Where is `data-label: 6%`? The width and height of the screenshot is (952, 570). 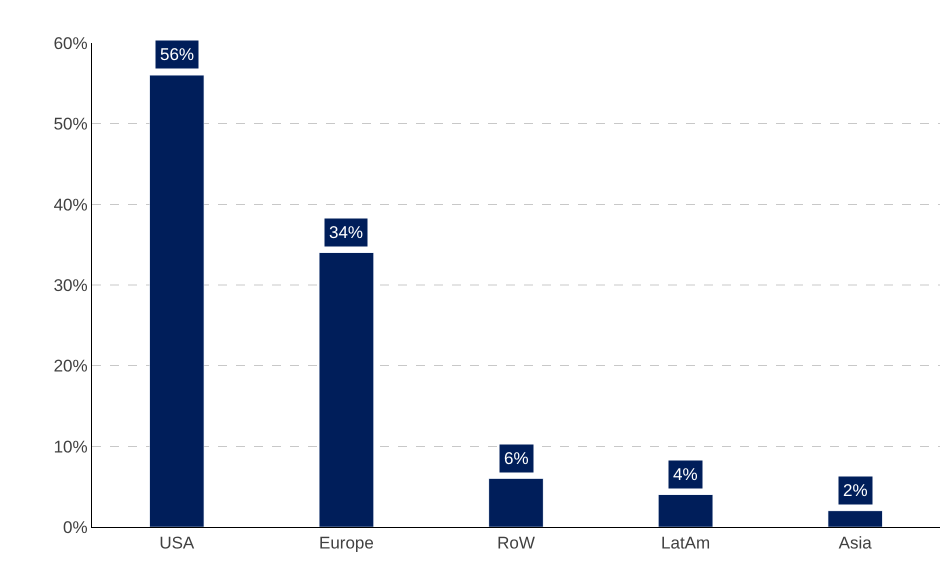
data-label: 6% is located at coordinates (516, 458).